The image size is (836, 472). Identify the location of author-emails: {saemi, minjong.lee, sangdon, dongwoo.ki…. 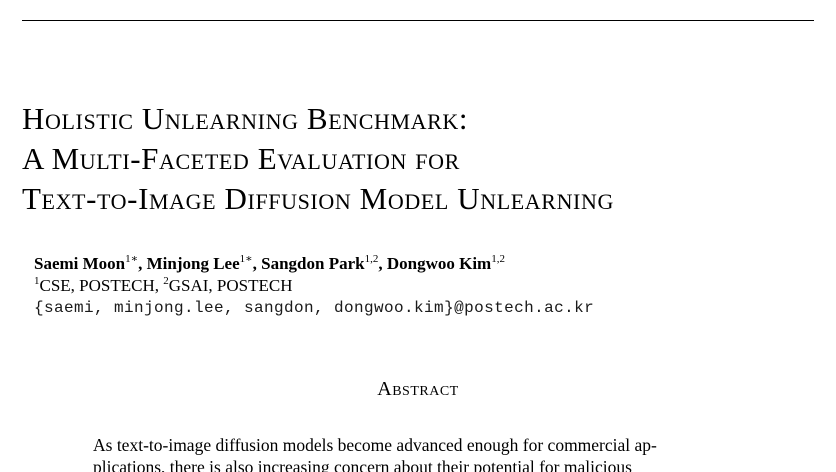
(314, 308).